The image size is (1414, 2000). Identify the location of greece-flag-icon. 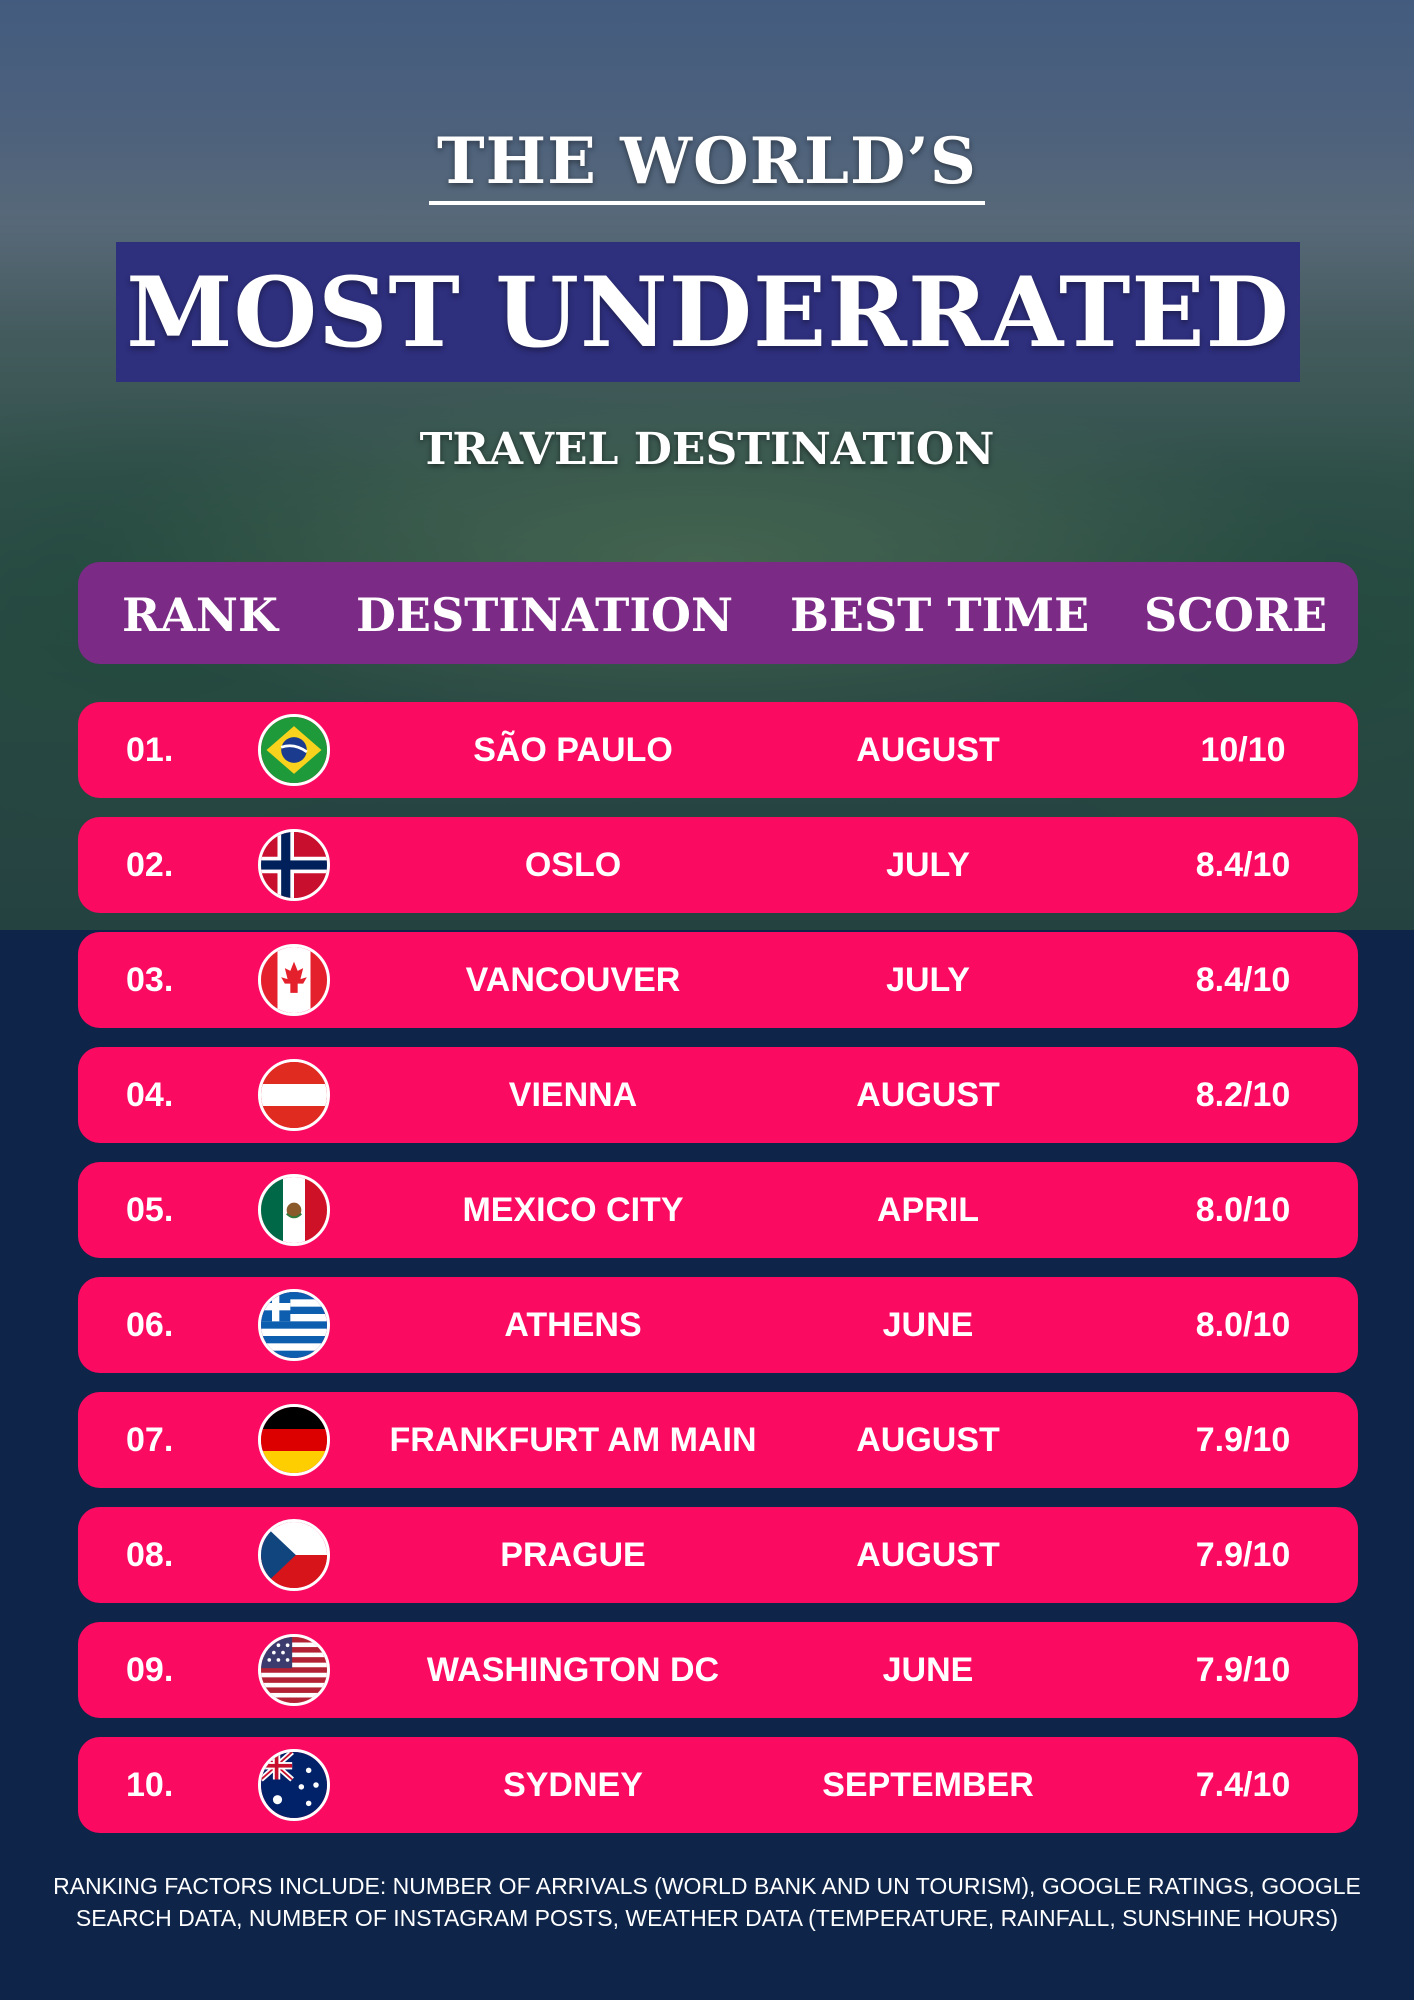
(294, 1325).